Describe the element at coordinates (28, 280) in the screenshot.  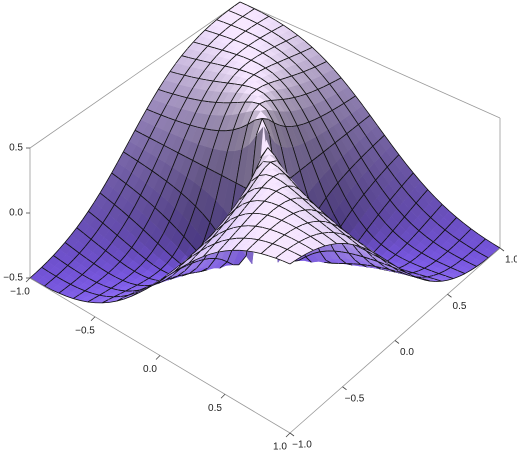
I see `x-tick` at that location.